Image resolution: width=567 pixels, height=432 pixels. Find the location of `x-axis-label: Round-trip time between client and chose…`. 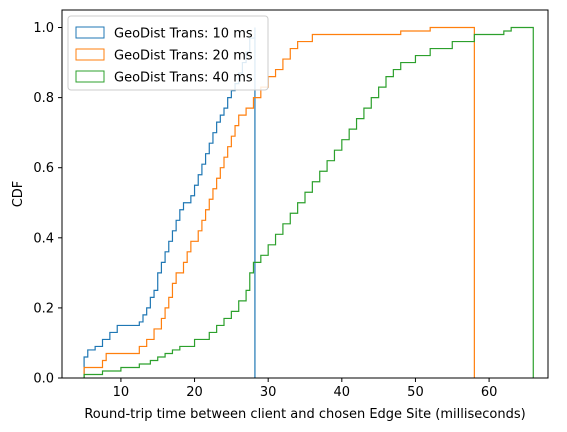

x-axis-label: Round-trip time between client and chose… is located at coordinates (304, 414).